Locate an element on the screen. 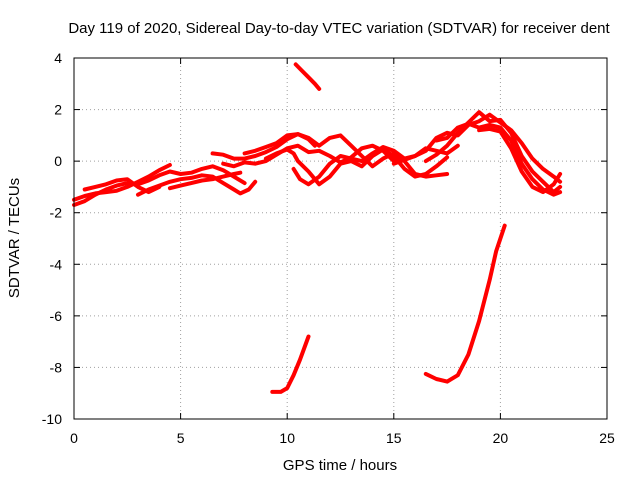  series-track-k is located at coordinates (477, 148).